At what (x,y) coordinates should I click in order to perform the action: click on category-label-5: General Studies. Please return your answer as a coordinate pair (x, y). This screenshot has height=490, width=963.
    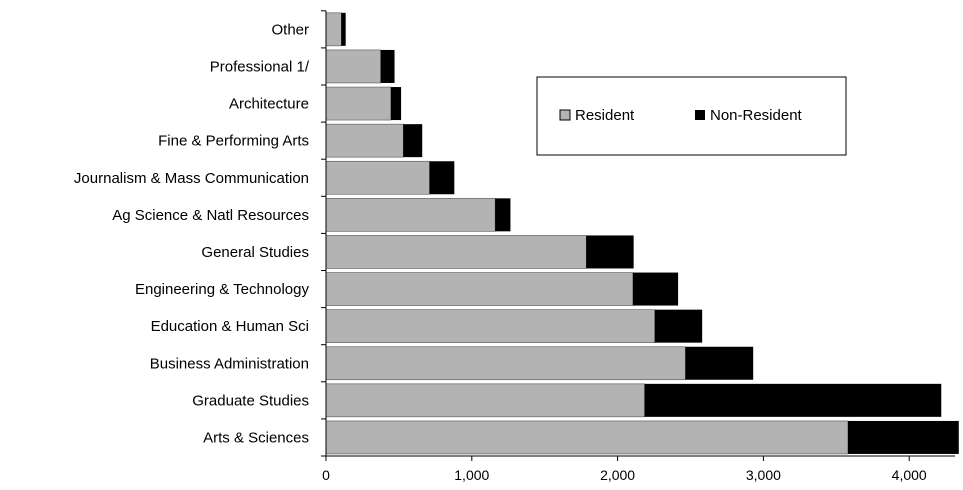
    Looking at the image, I should click on (255, 252).